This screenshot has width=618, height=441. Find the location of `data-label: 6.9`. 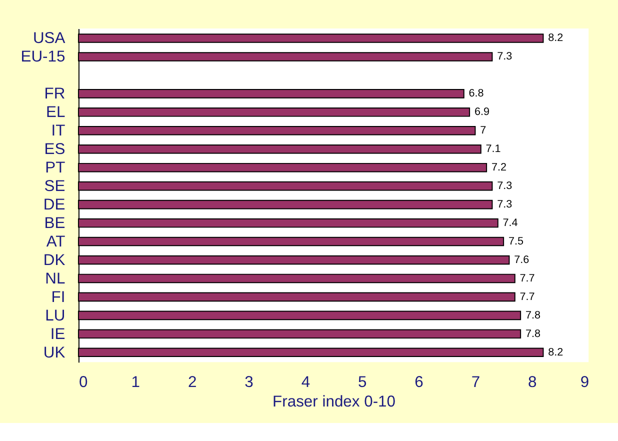

data-label: 6.9 is located at coordinates (482, 112).